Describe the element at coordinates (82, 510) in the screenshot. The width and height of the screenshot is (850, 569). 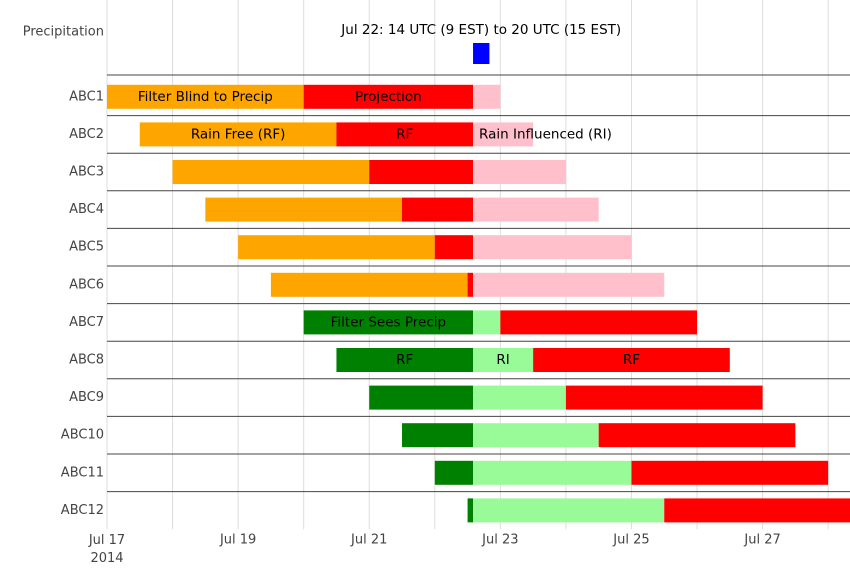
I see `row-label: ABC12` at that location.